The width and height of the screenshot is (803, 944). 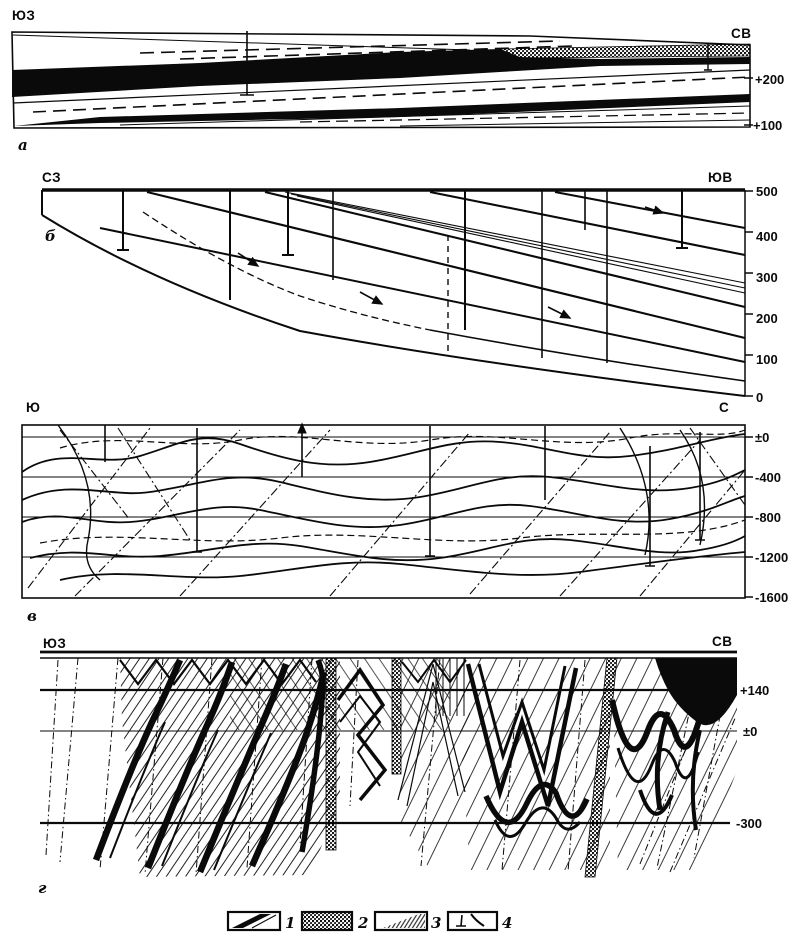 What do you see at coordinates (404, 921) in the screenshot?
I see `hatched-strata-symbol` at bounding box center [404, 921].